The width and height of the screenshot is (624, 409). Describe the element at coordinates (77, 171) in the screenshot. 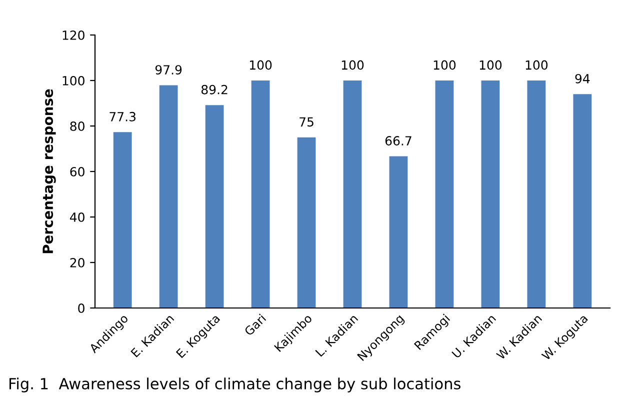

I see `y-tick-label: 60` at that location.